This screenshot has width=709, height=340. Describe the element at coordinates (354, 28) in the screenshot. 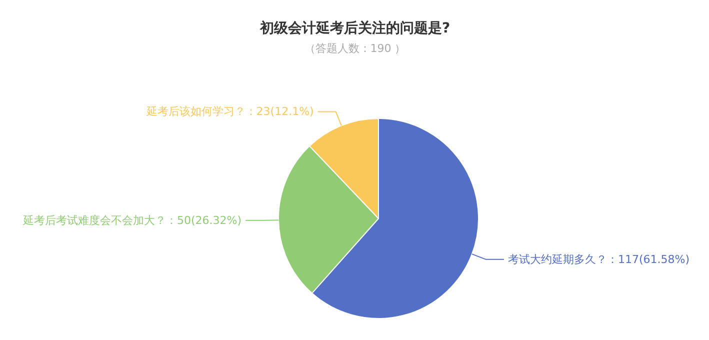

I see `chart-title: 初级会计延考后关注的问题是?` at that location.